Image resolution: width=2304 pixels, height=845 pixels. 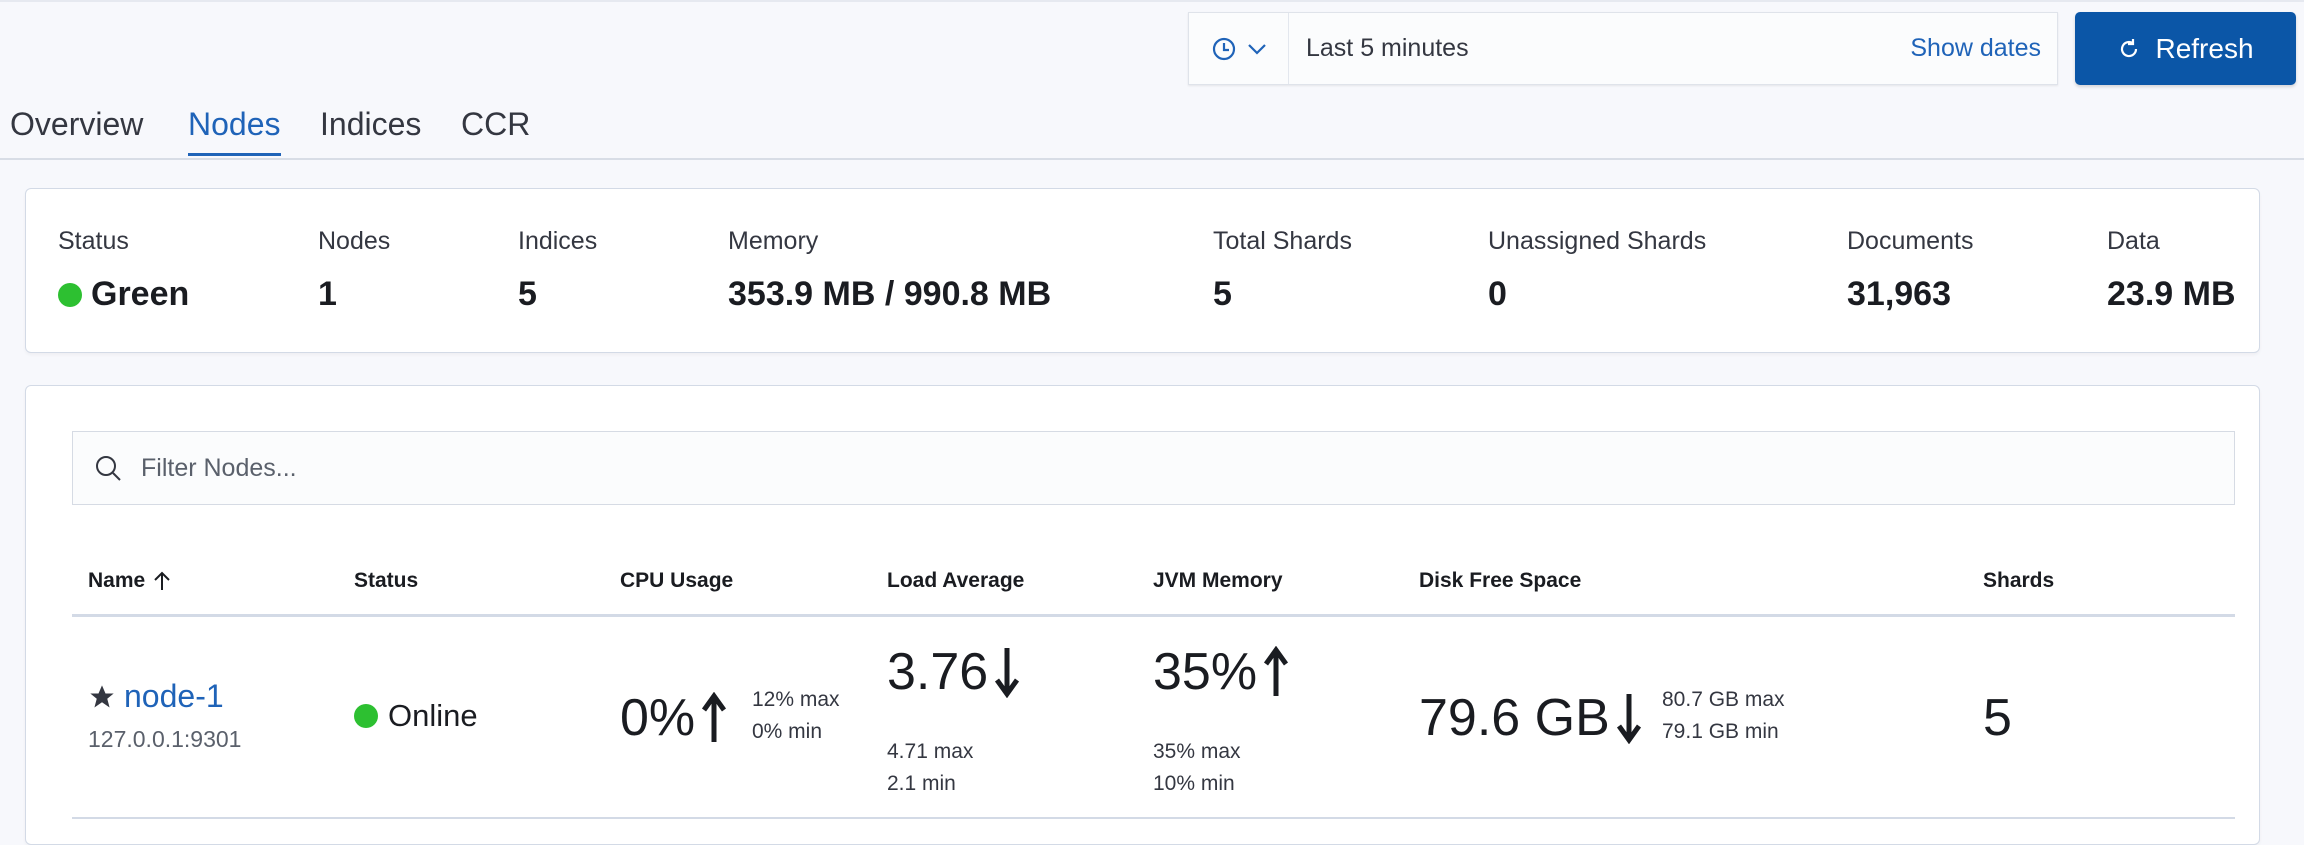 I want to click on refresh-button: Refresh, so click(x=2185, y=48).